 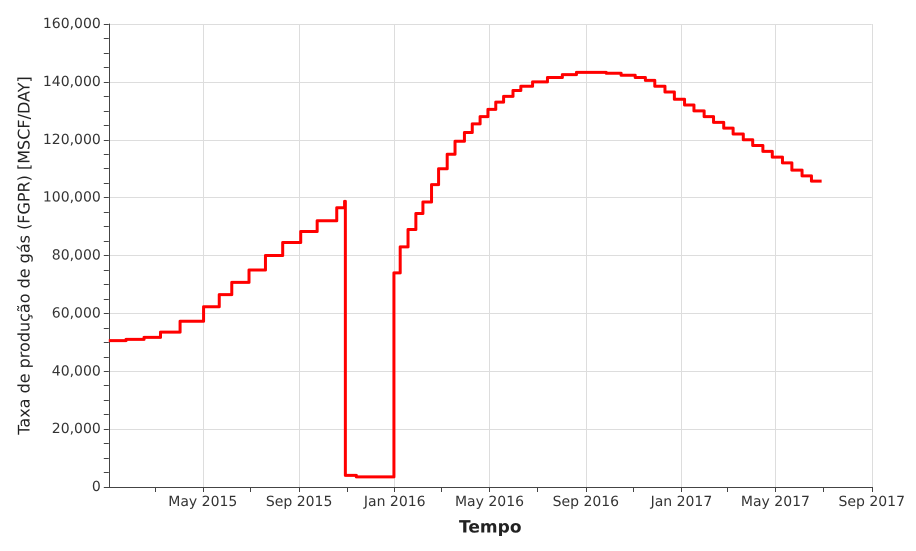 What do you see at coordinates (76, 256) in the screenshot?
I see `y-tick-label: 80,000` at bounding box center [76, 256].